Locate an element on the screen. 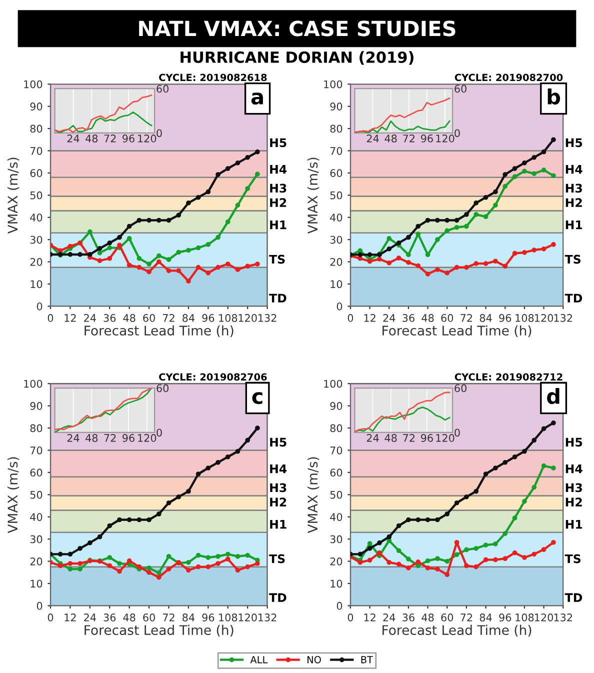  x-axis-title: Forecast Lead Time (h) is located at coordinates (159, 331).